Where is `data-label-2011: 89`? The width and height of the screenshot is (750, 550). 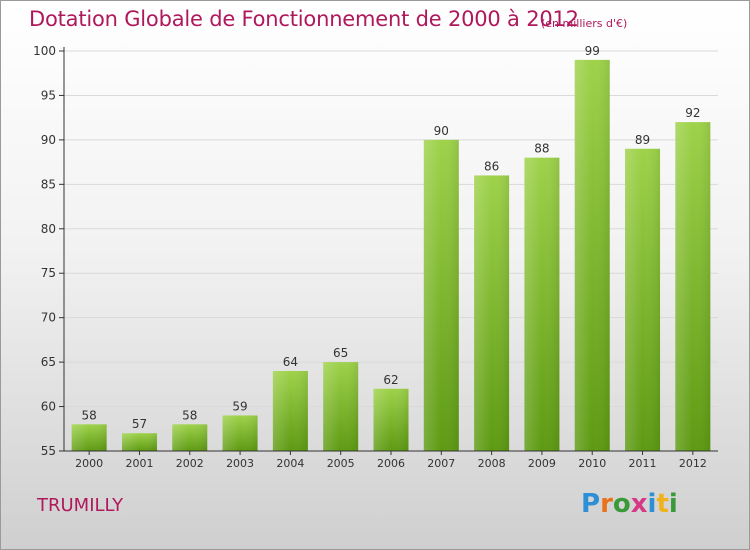
data-label-2011: 89 is located at coordinates (642, 140).